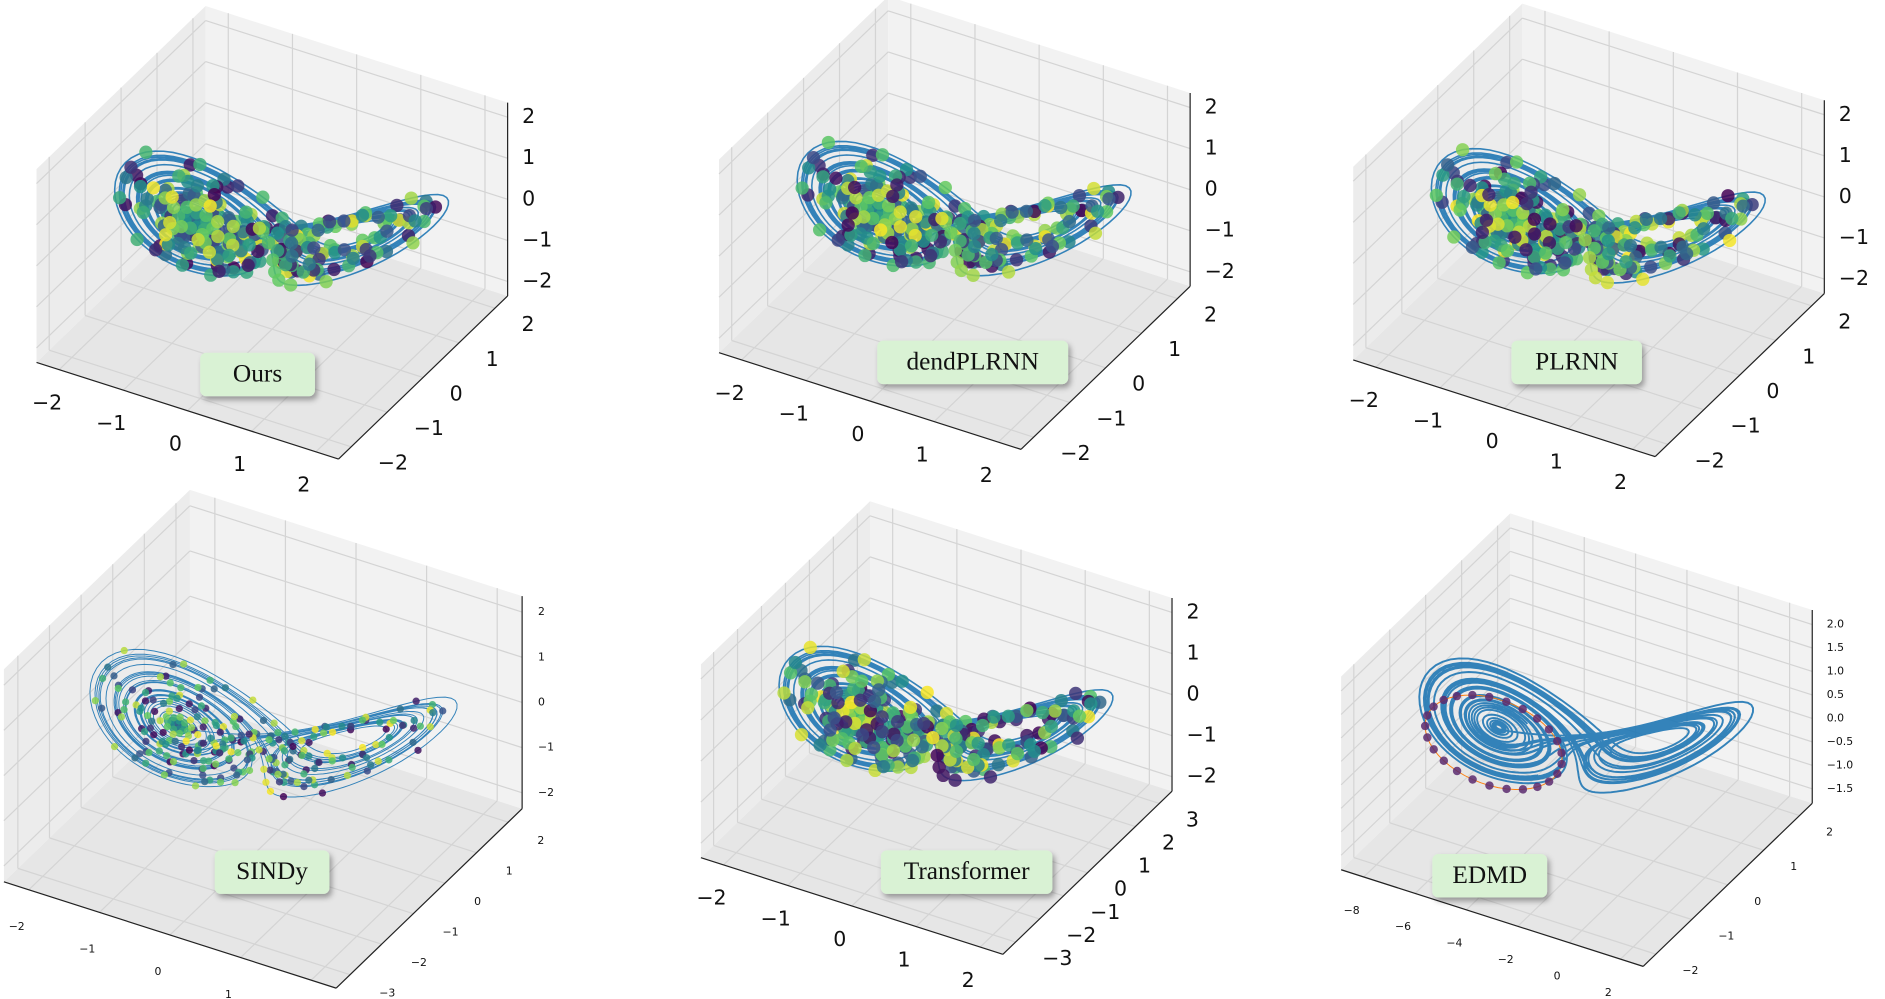 The width and height of the screenshot is (1885, 999). I want to click on z-tick-label: 0.5, so click(1835, 694).